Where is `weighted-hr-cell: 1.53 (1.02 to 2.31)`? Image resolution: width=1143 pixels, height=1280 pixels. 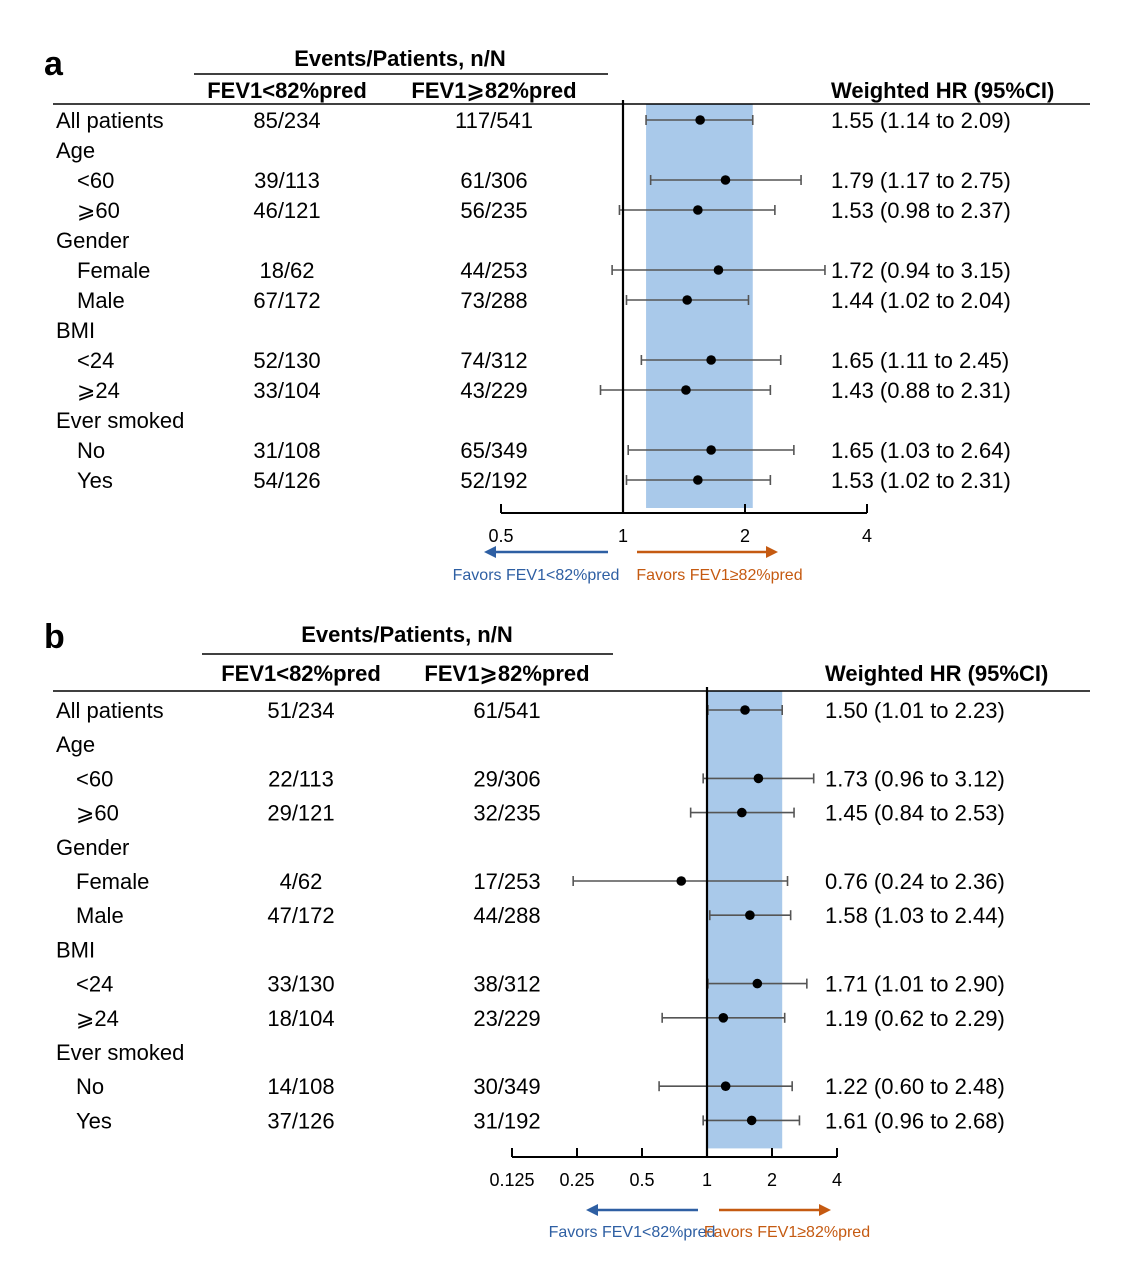
weighted-hr-cell: 1.53 (1.02 to 2.31) is located at coordinates (921, 480).